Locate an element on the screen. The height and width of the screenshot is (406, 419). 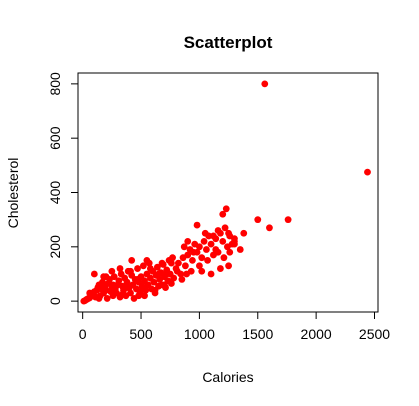
x-tick-label: 1000 is located at coordinates (199, 334).